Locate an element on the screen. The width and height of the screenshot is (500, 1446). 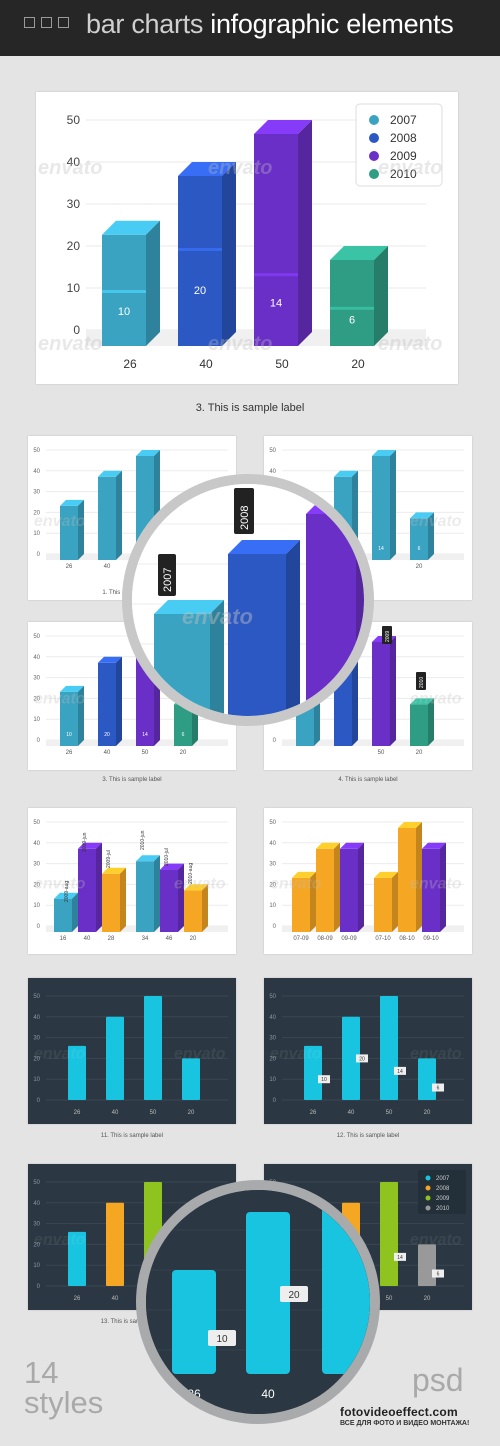
magnifier-lens-top: 2007 2008 envato is located at coordinates (248, 600).